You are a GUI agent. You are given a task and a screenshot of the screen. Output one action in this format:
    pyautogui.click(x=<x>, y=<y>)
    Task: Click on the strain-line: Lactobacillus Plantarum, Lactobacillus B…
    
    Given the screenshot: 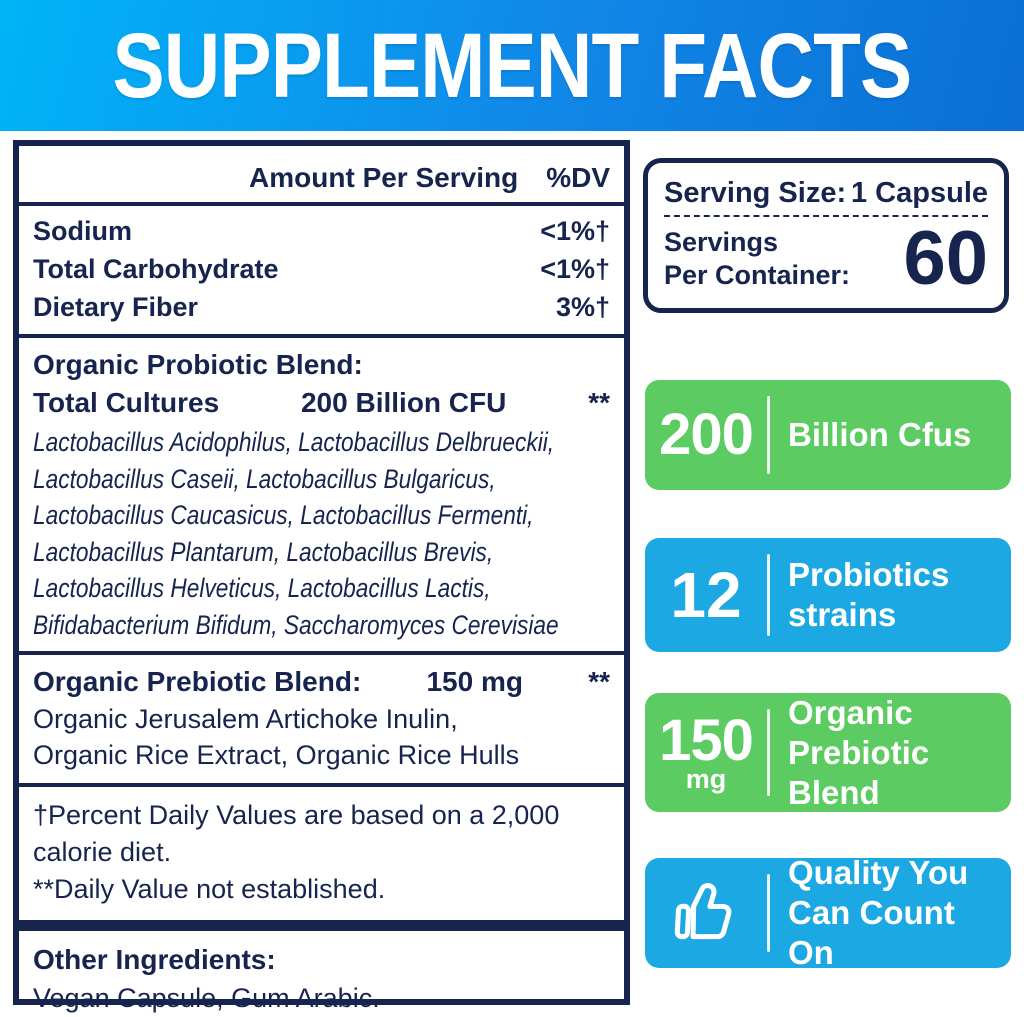 What is the action you would take?
    pyautogui.click(x=263, y=551)
    